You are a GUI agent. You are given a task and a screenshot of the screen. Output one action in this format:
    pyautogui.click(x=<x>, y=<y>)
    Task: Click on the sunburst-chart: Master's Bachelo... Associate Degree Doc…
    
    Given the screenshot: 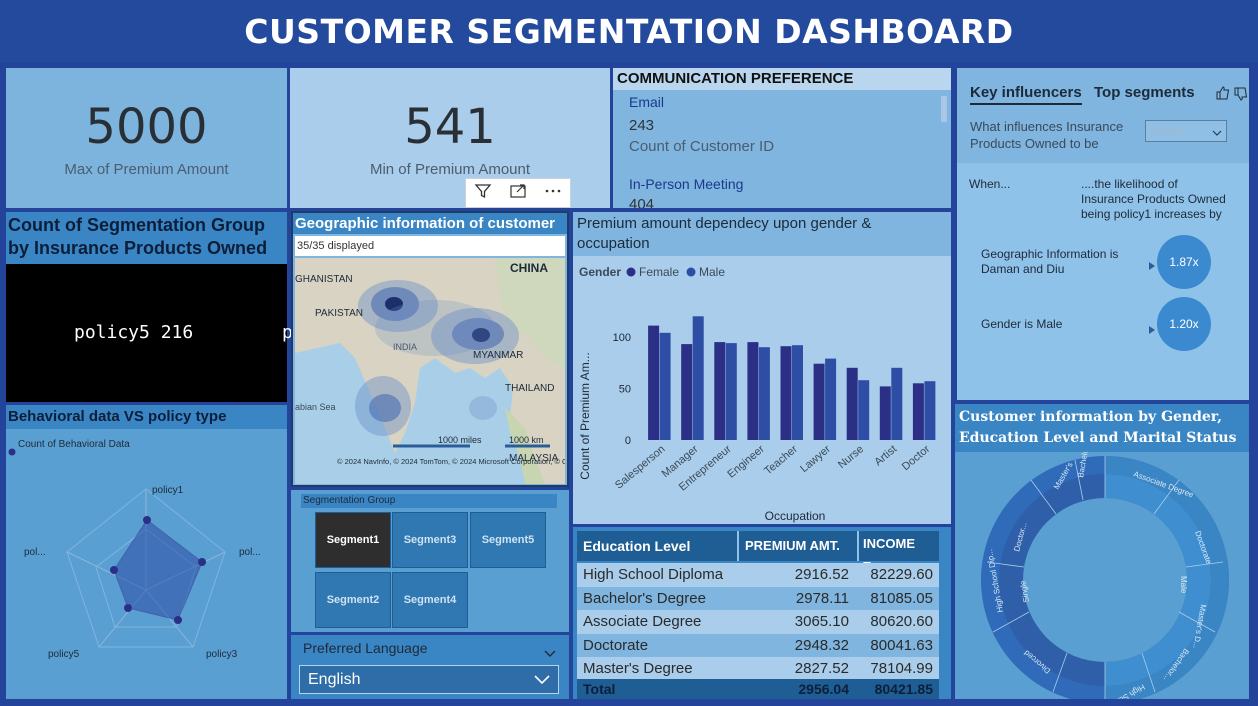 What is the action you would take?
    pyautogui.click(x=1102, y=575)
    